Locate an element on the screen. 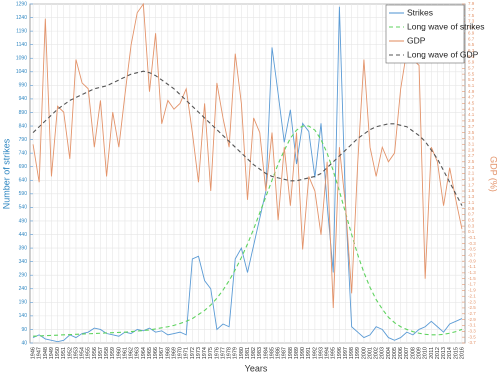 The image size is (500, 376). x-axis-title: Years is located at coordinates (256, 368).